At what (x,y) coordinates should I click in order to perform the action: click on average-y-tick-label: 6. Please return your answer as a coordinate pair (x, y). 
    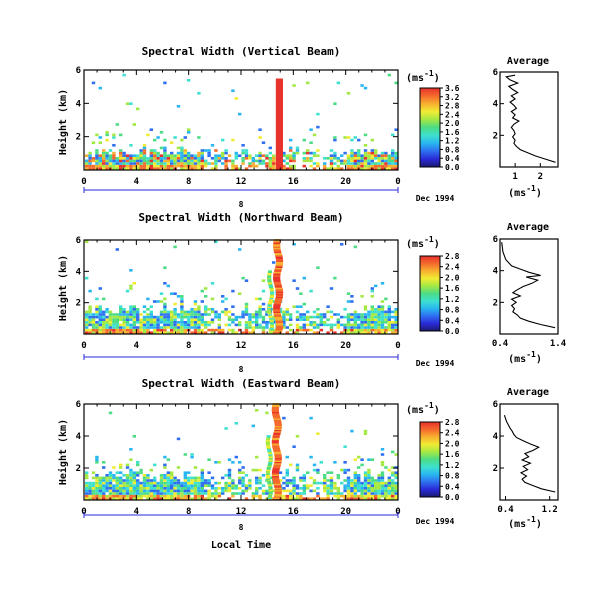
    Looking at the image, I should click on (495, 405).